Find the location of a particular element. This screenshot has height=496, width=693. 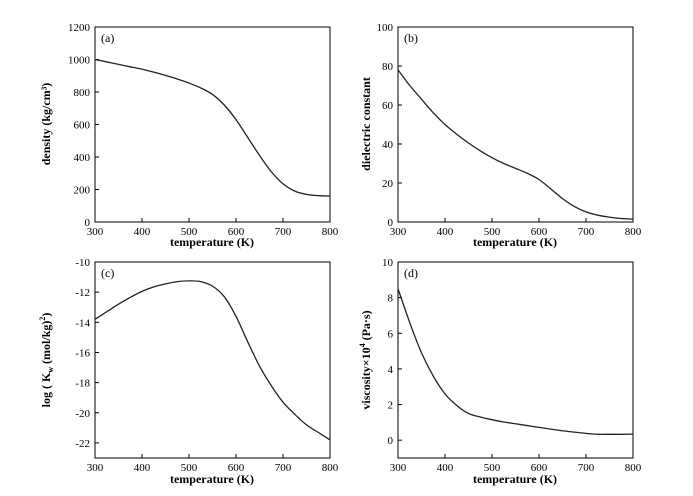

dielectric-constant-line is located at coordinates (515, 144).